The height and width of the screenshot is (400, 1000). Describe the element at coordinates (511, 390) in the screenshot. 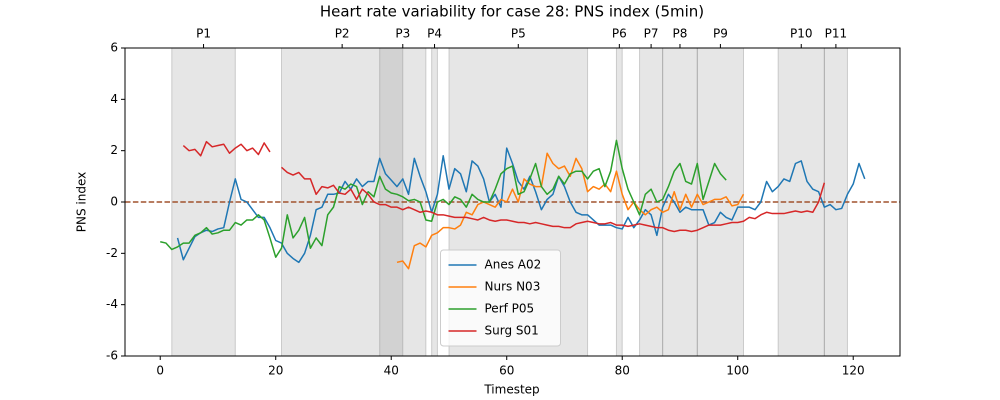

I see `x-axis-label: Timestep` at that location.